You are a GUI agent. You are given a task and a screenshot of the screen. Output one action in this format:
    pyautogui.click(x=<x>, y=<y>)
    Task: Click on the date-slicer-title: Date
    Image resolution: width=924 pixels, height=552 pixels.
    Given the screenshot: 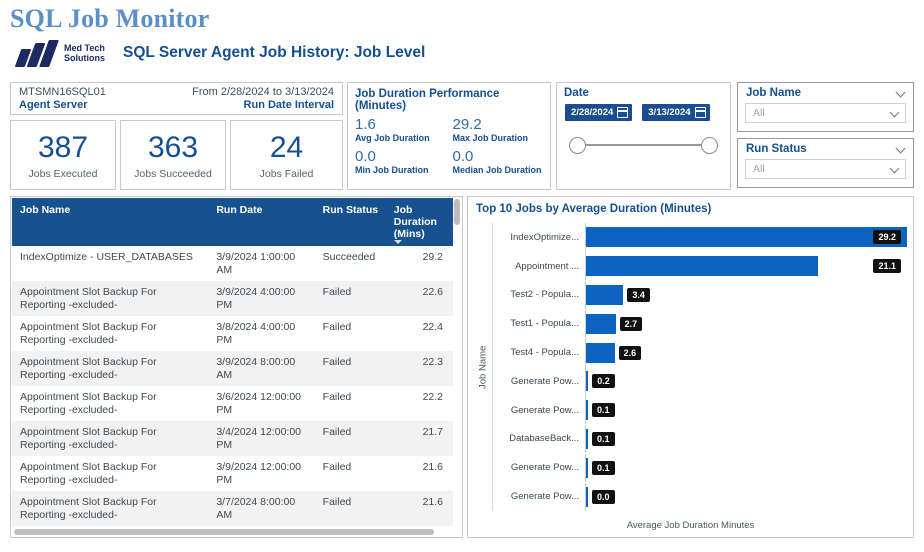 What is the action you would take?
    pyautogui.click(x=576, y=93)
    